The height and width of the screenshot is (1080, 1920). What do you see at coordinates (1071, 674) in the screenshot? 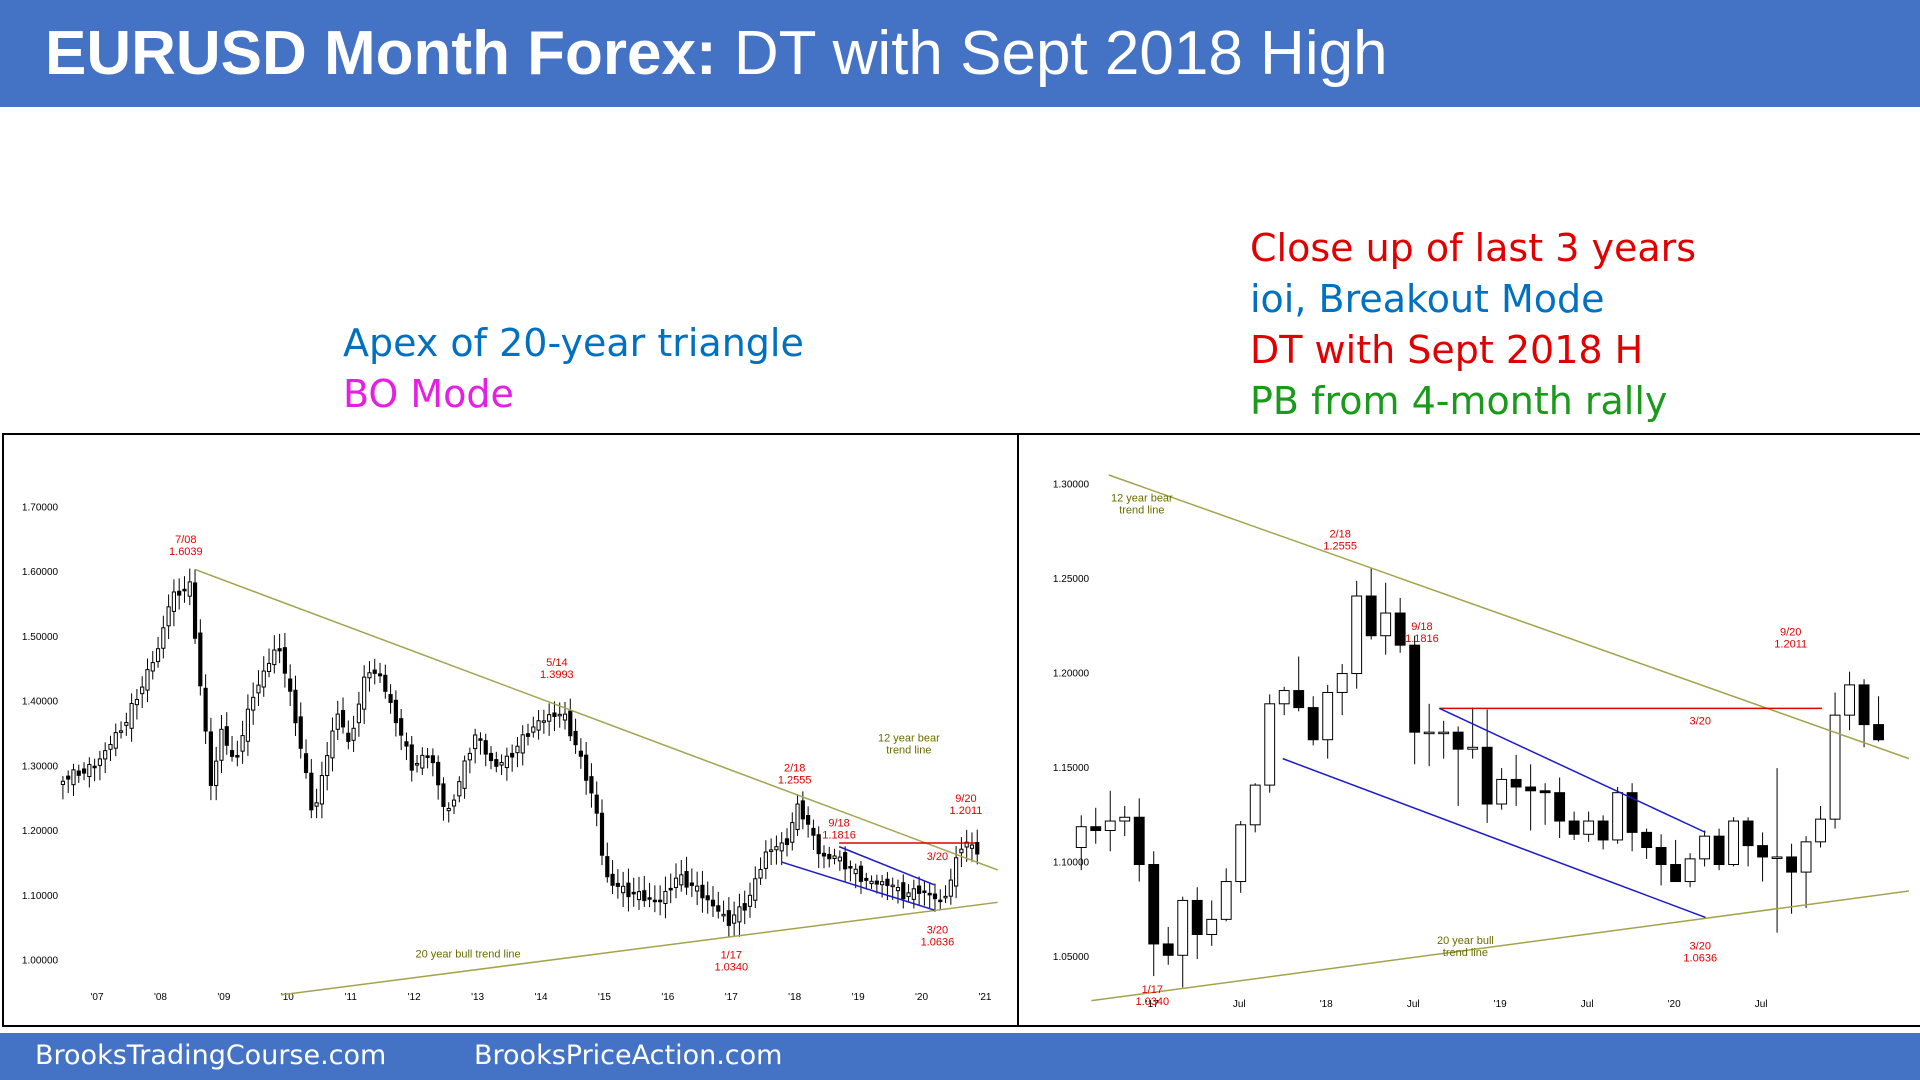
I see `y-tick-label: 1.20000` at bounding box center [1071, 674].